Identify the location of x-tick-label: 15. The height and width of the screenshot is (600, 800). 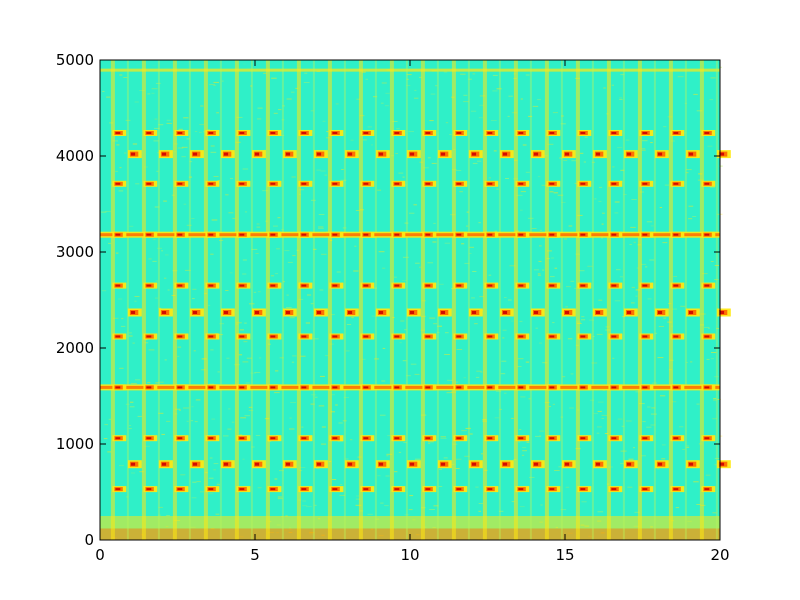
(564, 555).